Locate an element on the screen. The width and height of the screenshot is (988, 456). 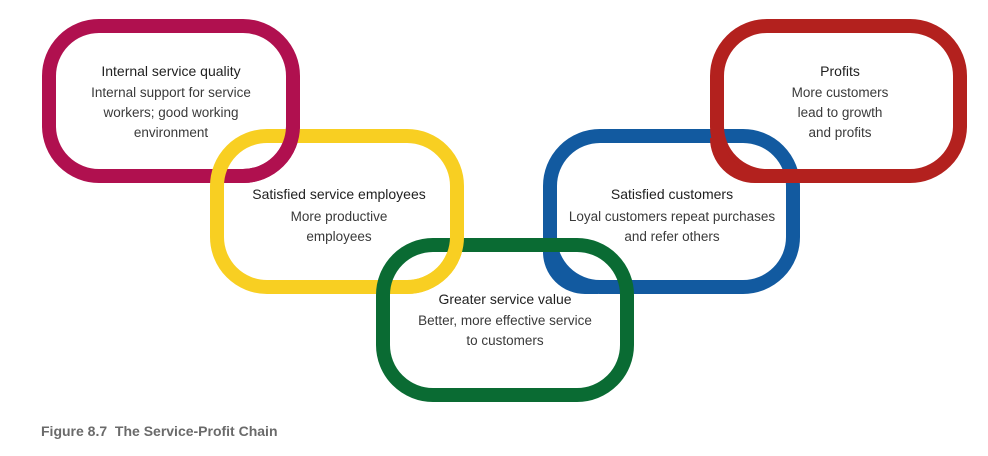
profits-desc-line-1: More customers is located at coordinates (840, 92).